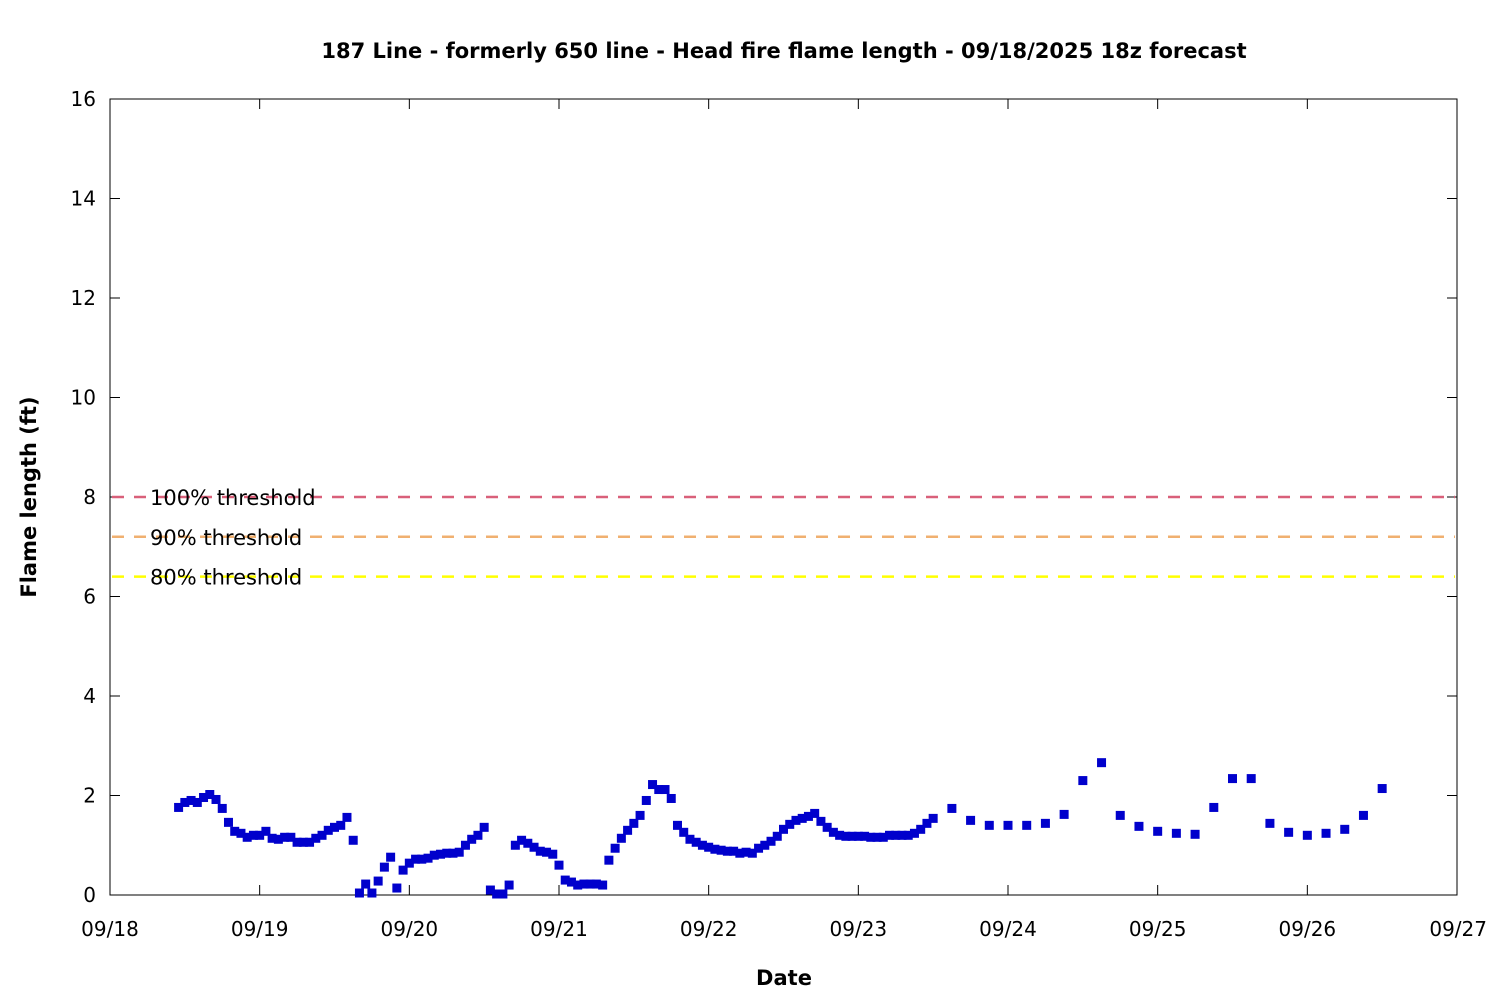  Describe the element at coordinates (110, 929) in the screenshot. I see `x-tick-label: 09/18` at that location.